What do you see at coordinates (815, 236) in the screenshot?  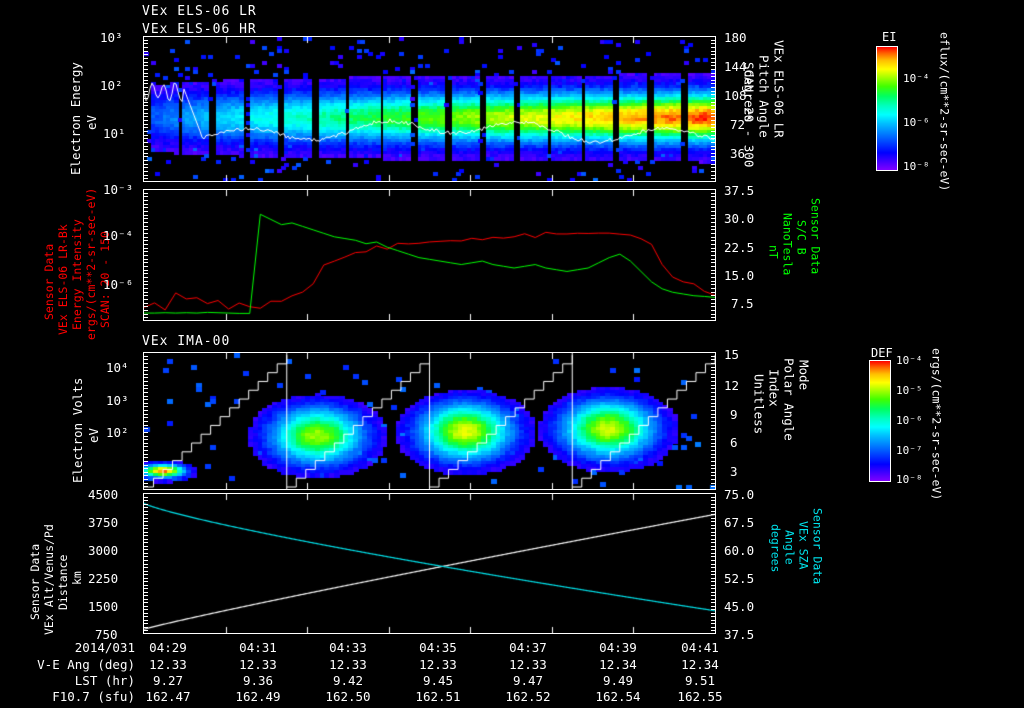 I see `panel2-right-label-1: Sensor Data` at bounding box center [815, 236].